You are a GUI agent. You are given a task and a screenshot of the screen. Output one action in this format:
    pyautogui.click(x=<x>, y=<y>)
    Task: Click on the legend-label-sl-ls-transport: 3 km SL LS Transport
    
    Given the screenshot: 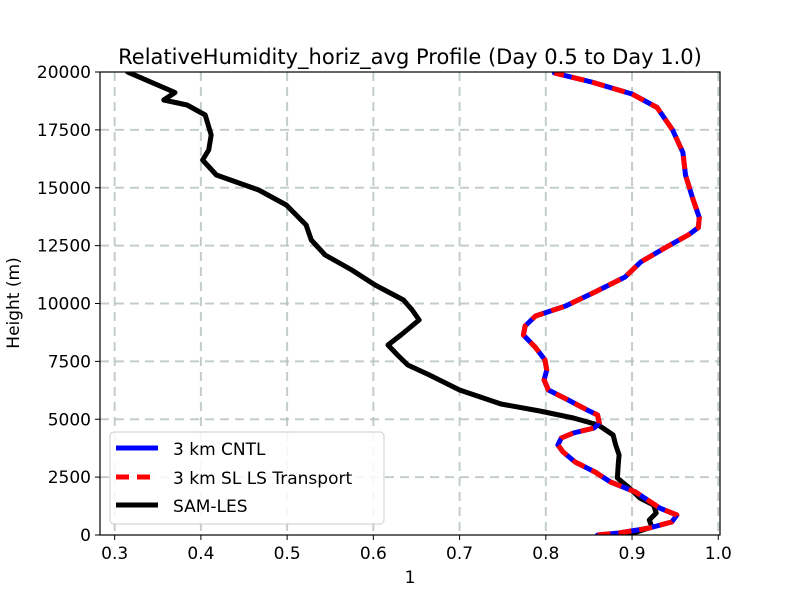 What is the action you would take?
    pyautogui.click(x=262, y=479)
    